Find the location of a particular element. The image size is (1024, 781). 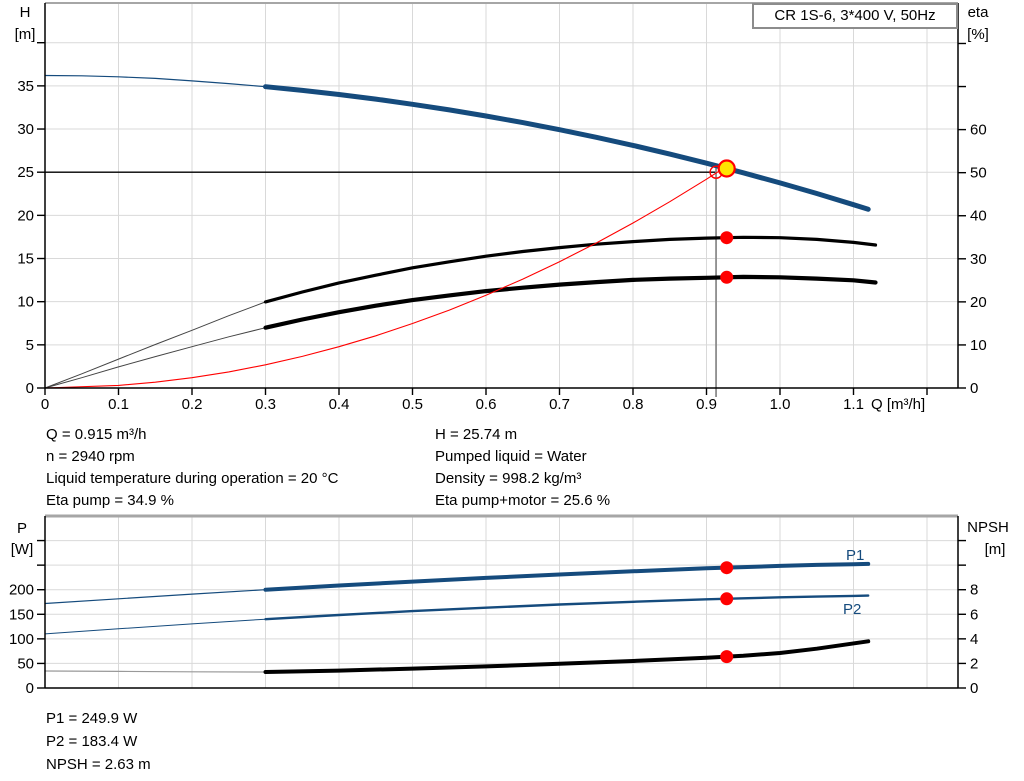

info-line-h: H = 25.74 m is located at coordinates (476, 434).